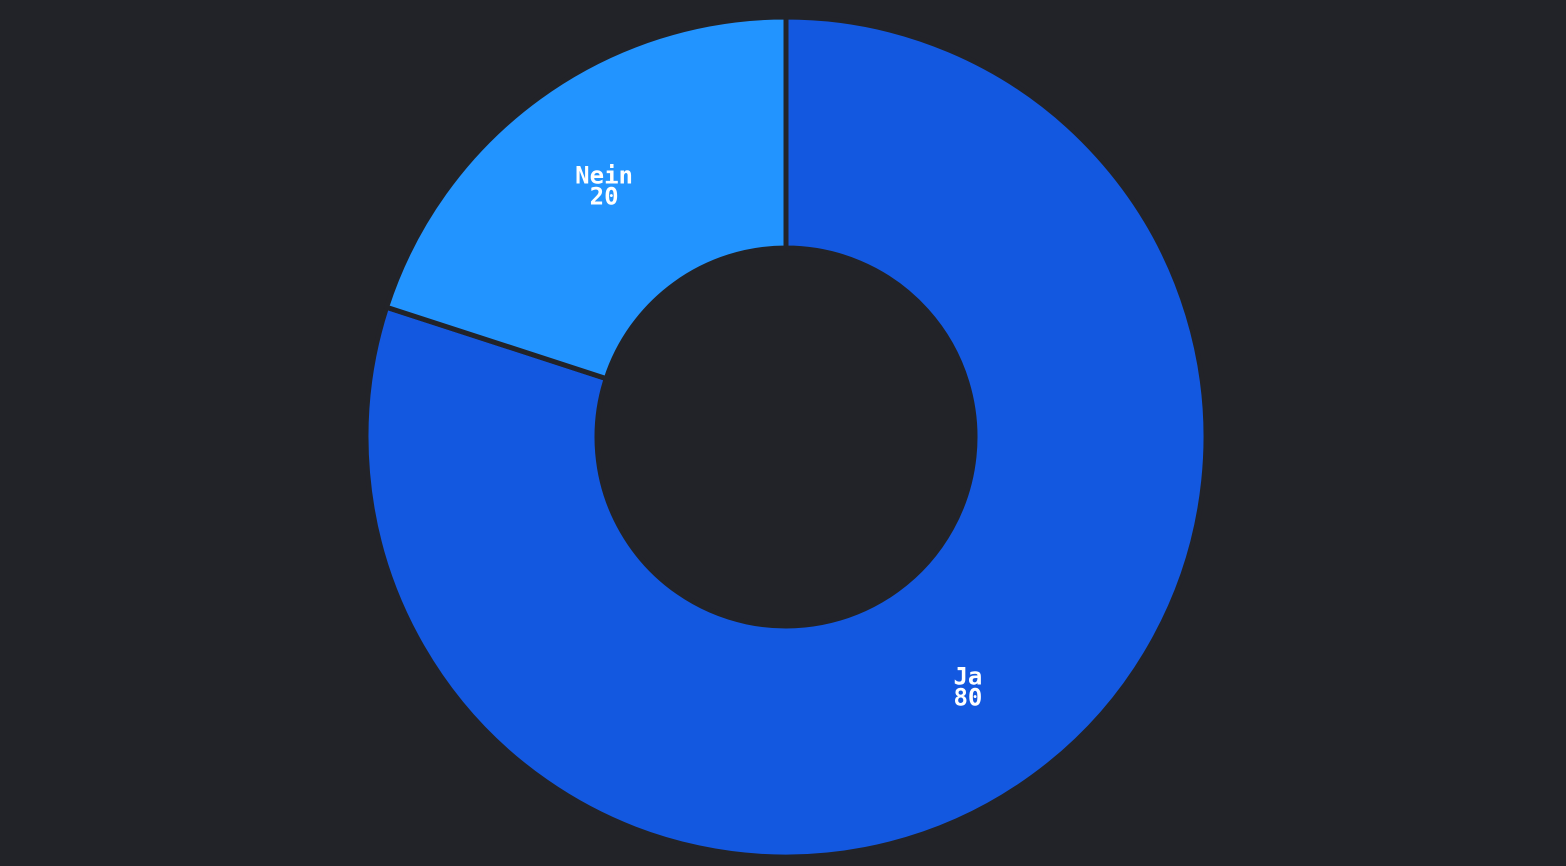 The height and width of the screenshot is (866, 1566). What do you see at coordinates (586, 198) in the screenshot?
I see `donut-slice-nein` at bounding box center [586, 198].